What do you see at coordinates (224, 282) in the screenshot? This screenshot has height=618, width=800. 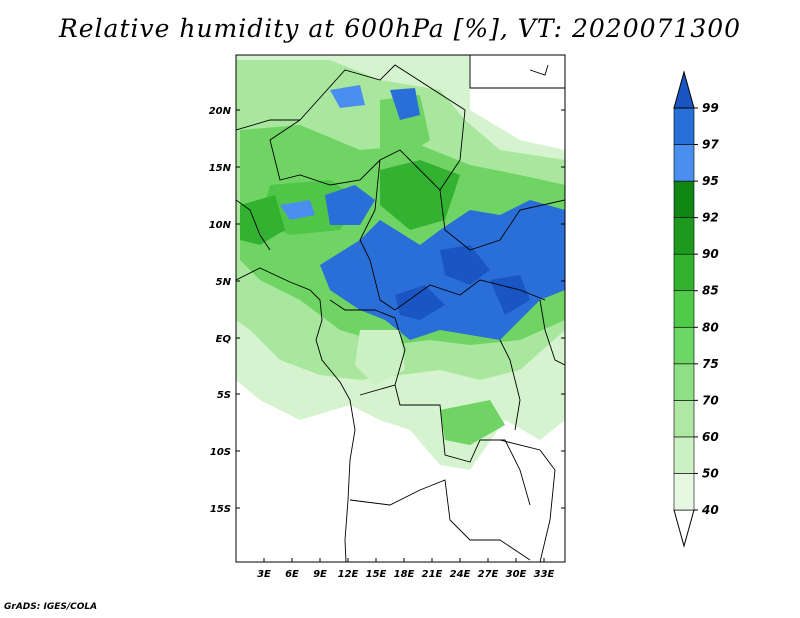 I see `lat-label: 5N` at bounding box center [224, 282].